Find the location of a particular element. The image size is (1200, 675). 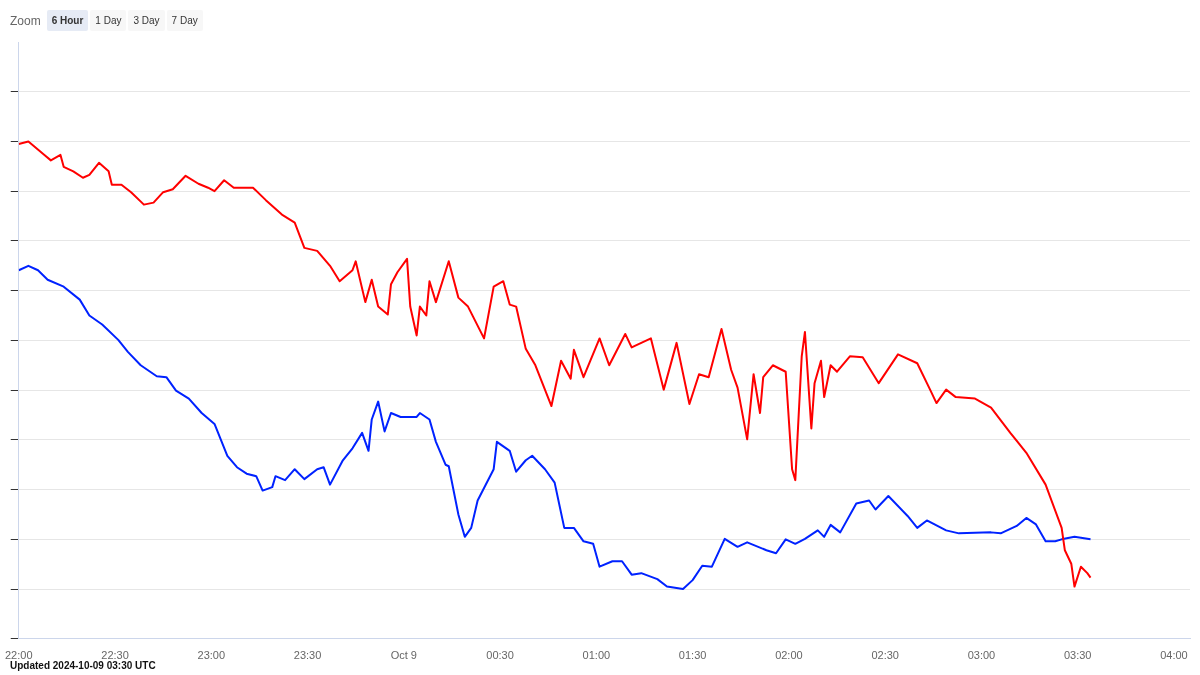

x-tick-label: 01:30 is located at coordinates (692, 655).